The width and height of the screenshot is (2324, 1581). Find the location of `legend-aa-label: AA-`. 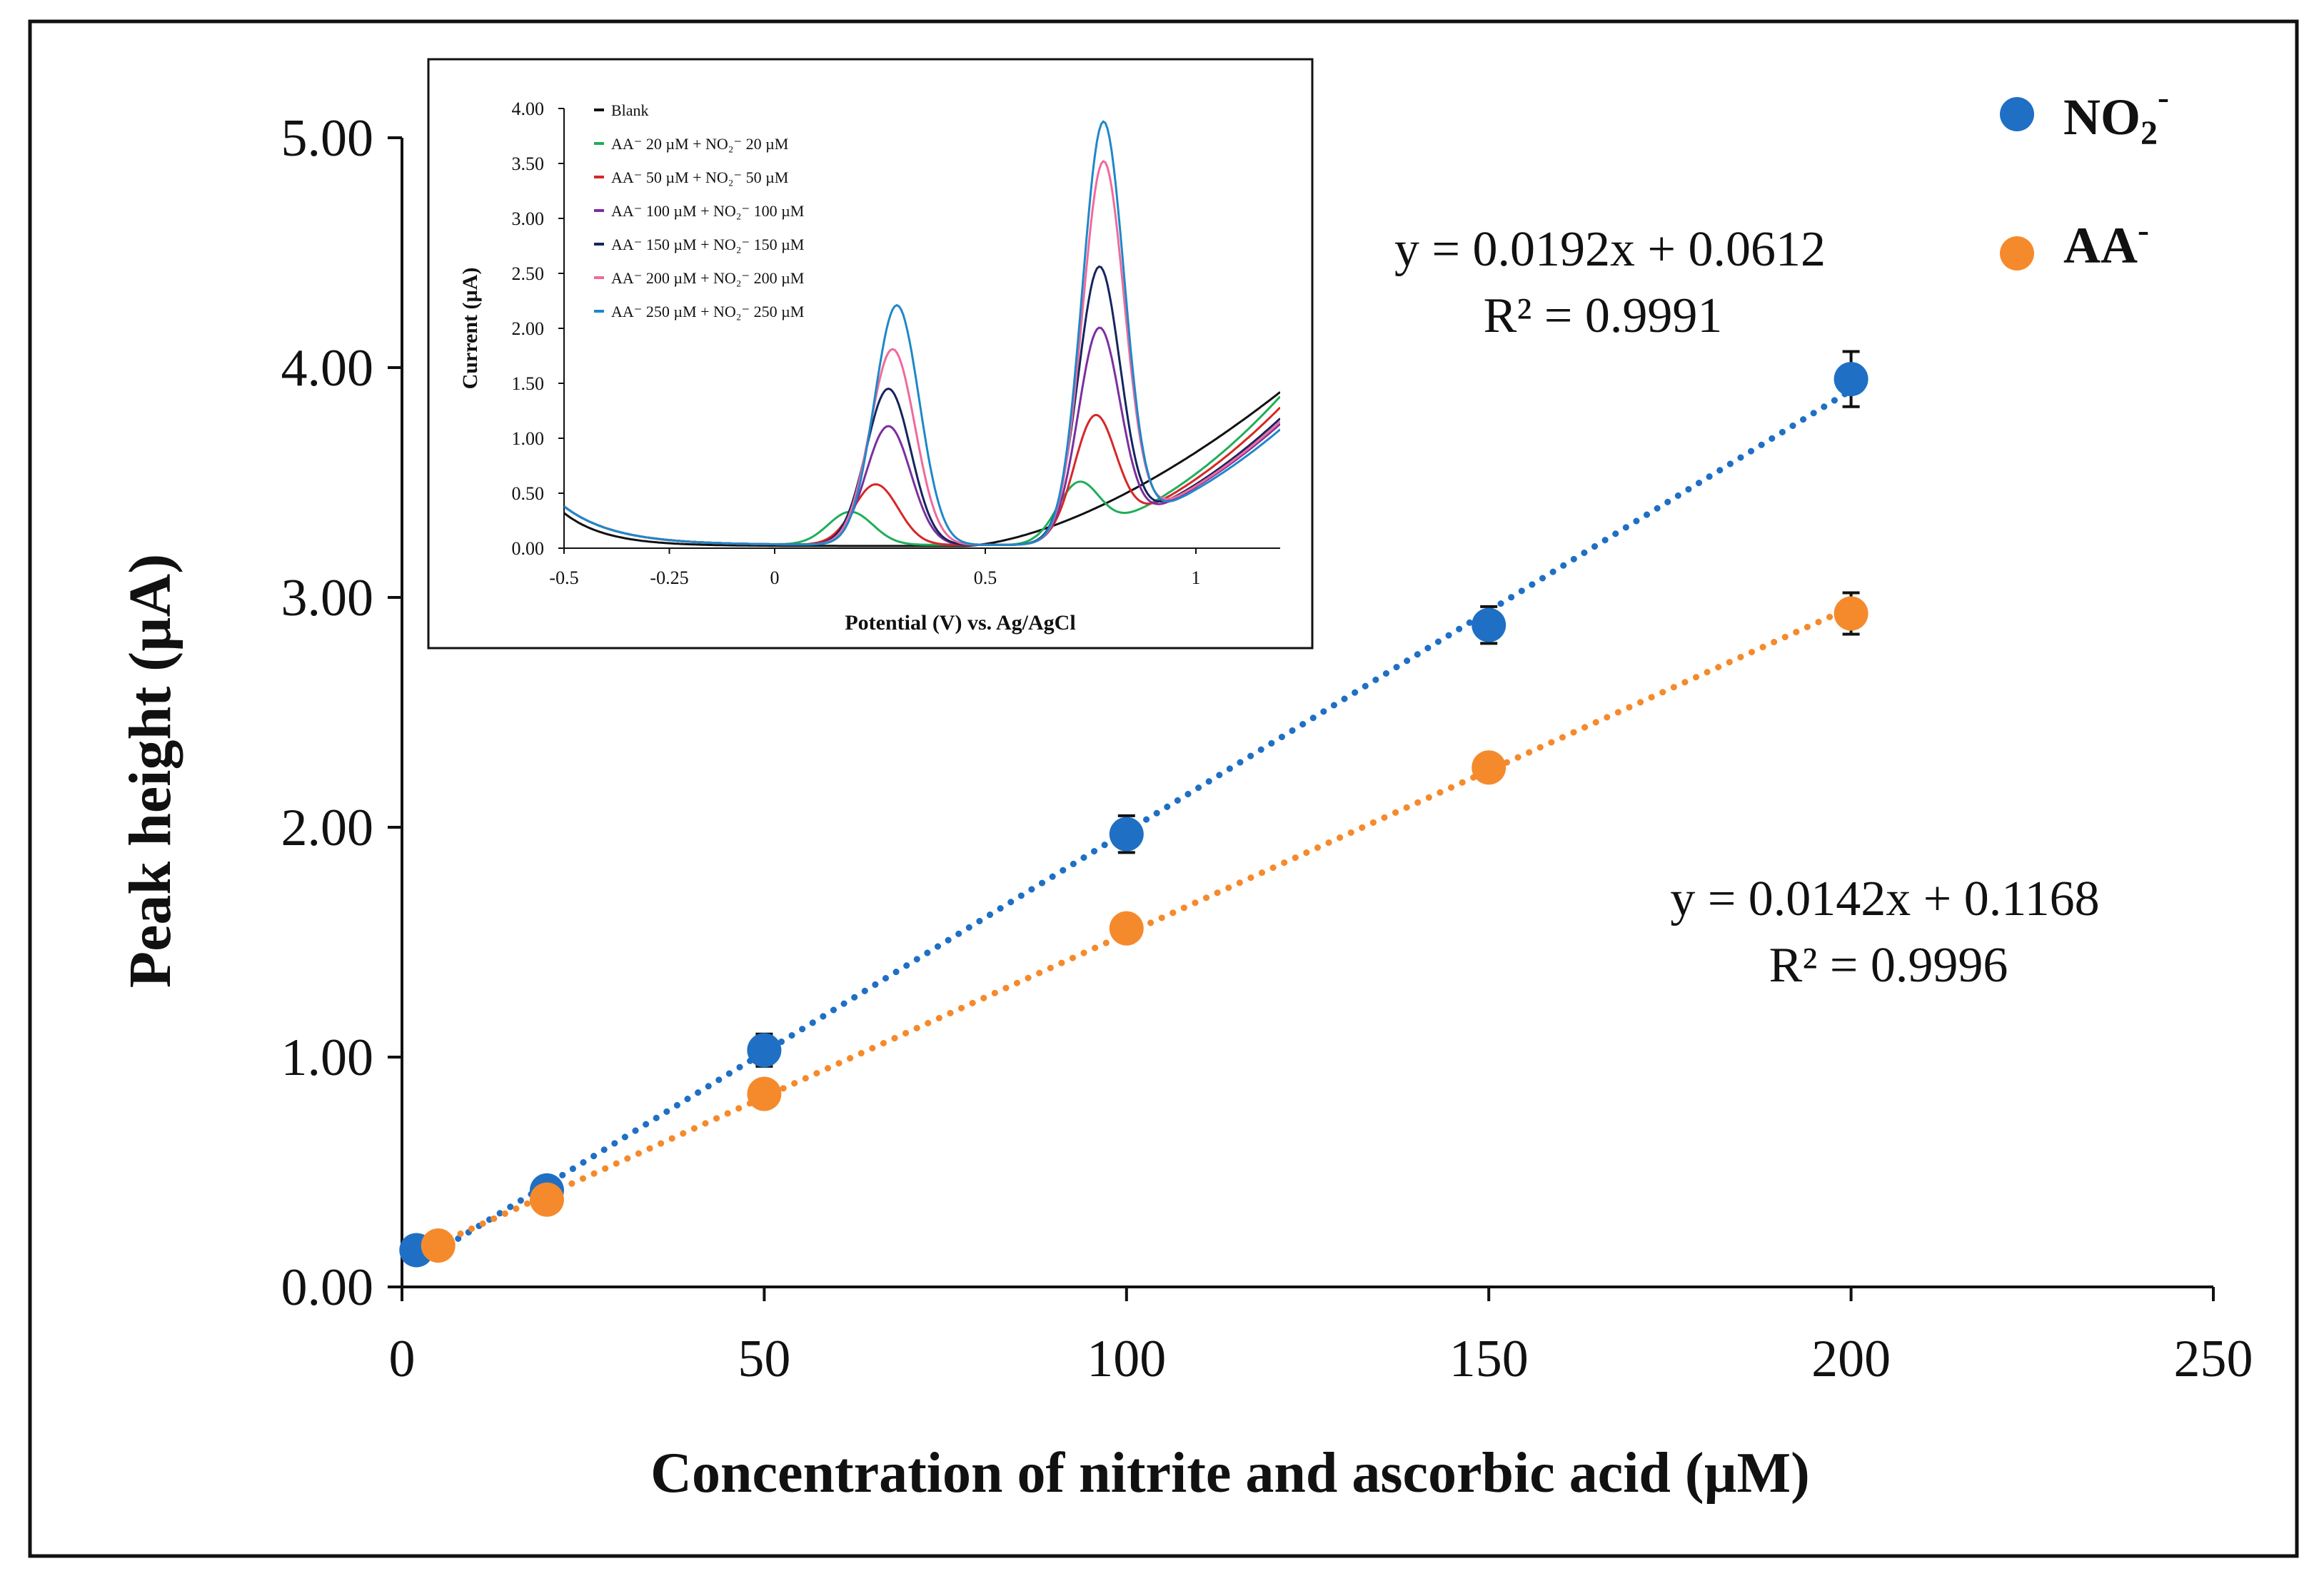

legend-aa-label: AA- is located at coordinates (2106, 242).